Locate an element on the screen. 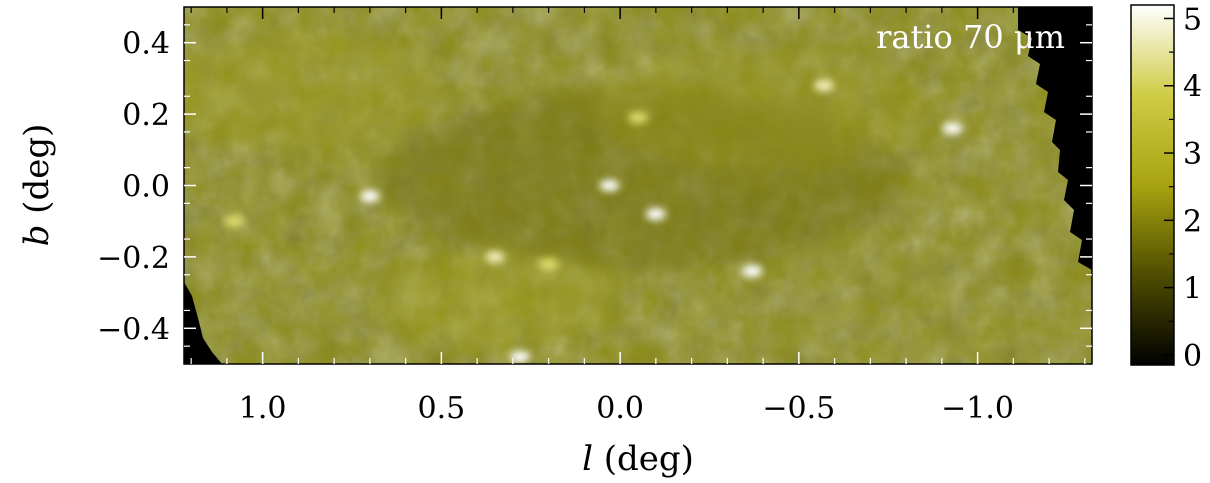  colorbar-tick-label: 0 is located at coordinates (1192, 356).